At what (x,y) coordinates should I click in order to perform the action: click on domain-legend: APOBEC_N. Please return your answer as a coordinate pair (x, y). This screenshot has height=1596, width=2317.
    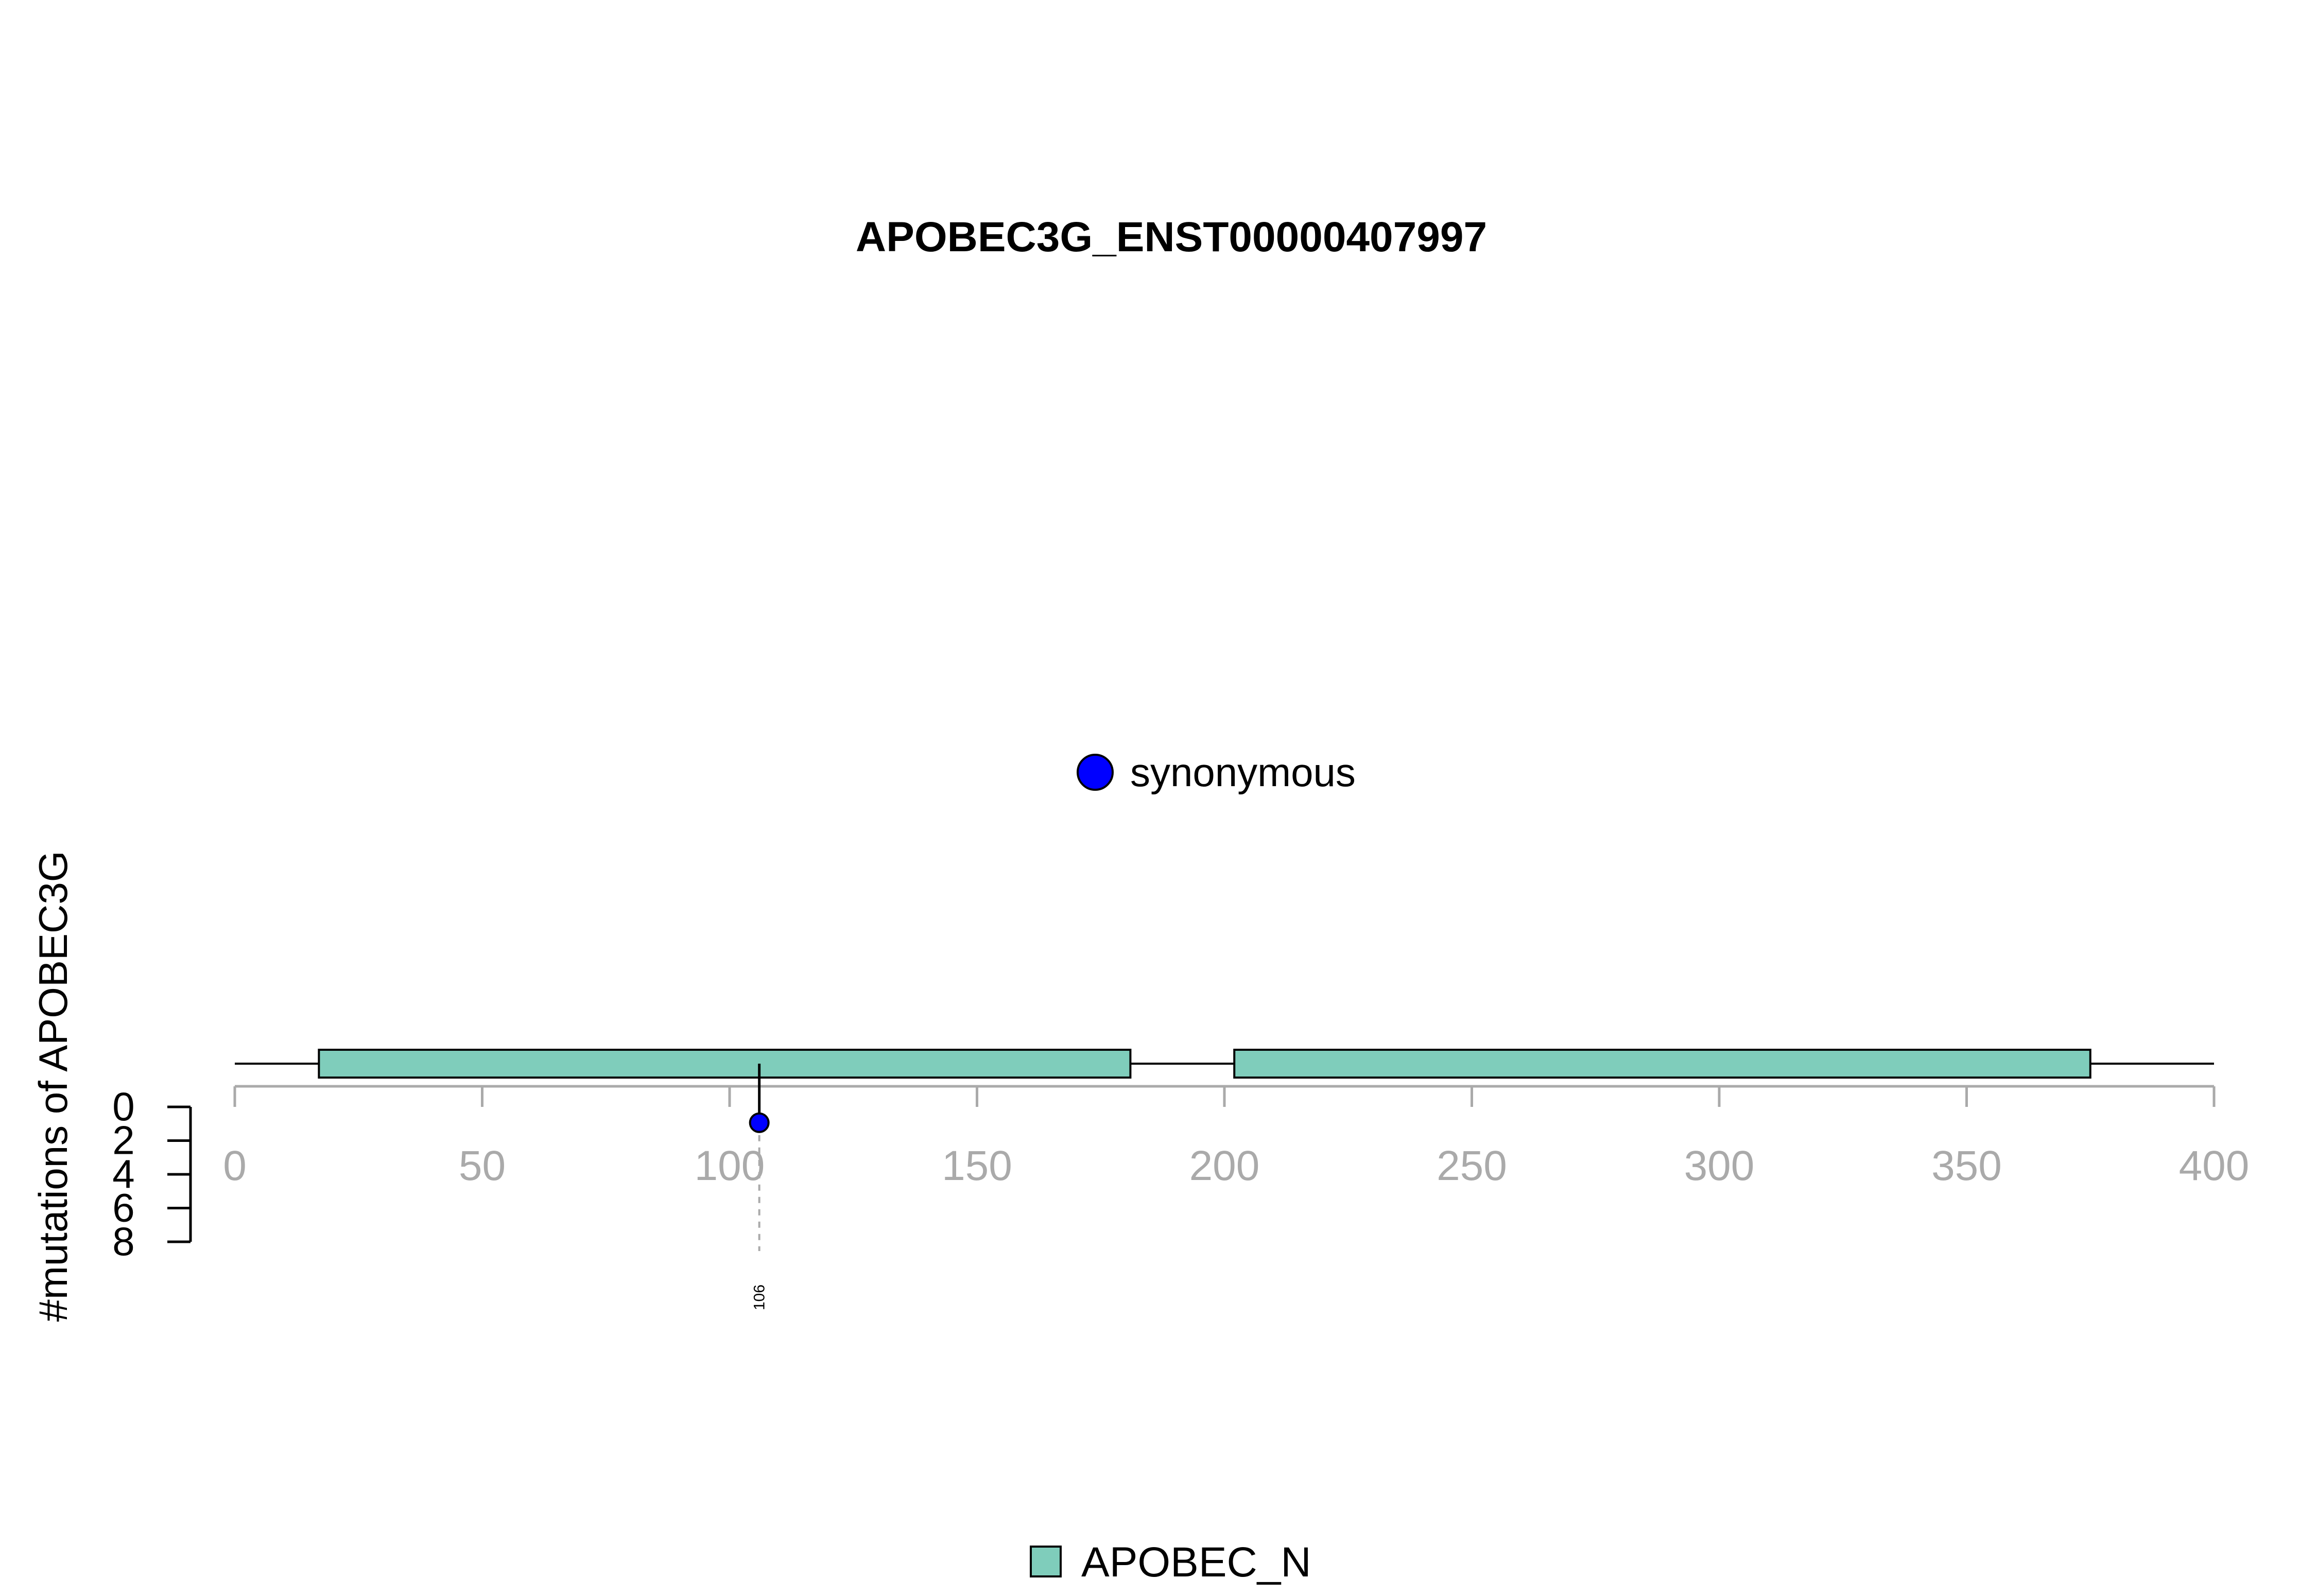
    Looking at the image, I should click on (1170, 1563).